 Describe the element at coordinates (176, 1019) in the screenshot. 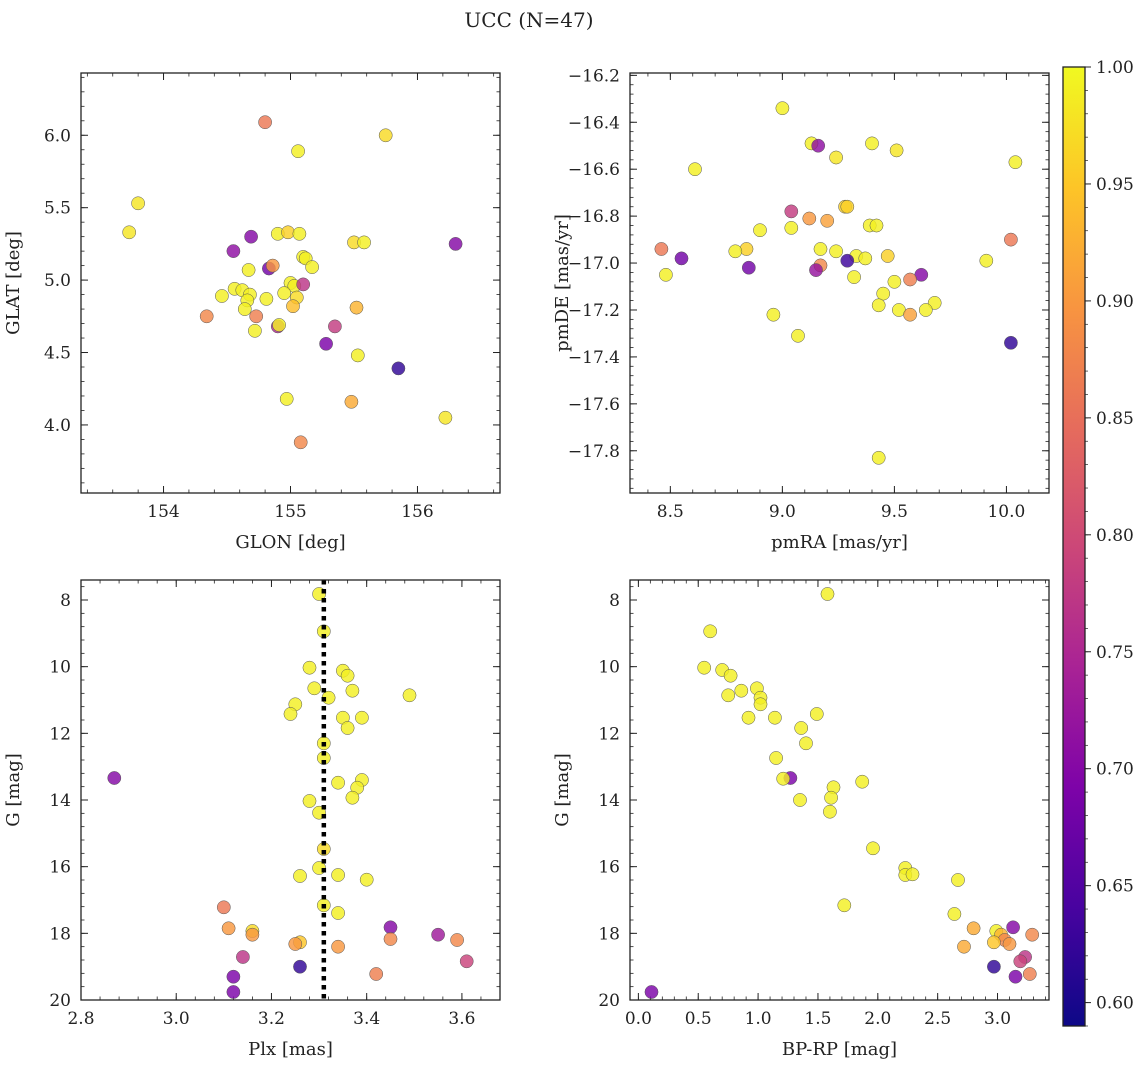

I see `x-tick-label: 3.0` at that location.